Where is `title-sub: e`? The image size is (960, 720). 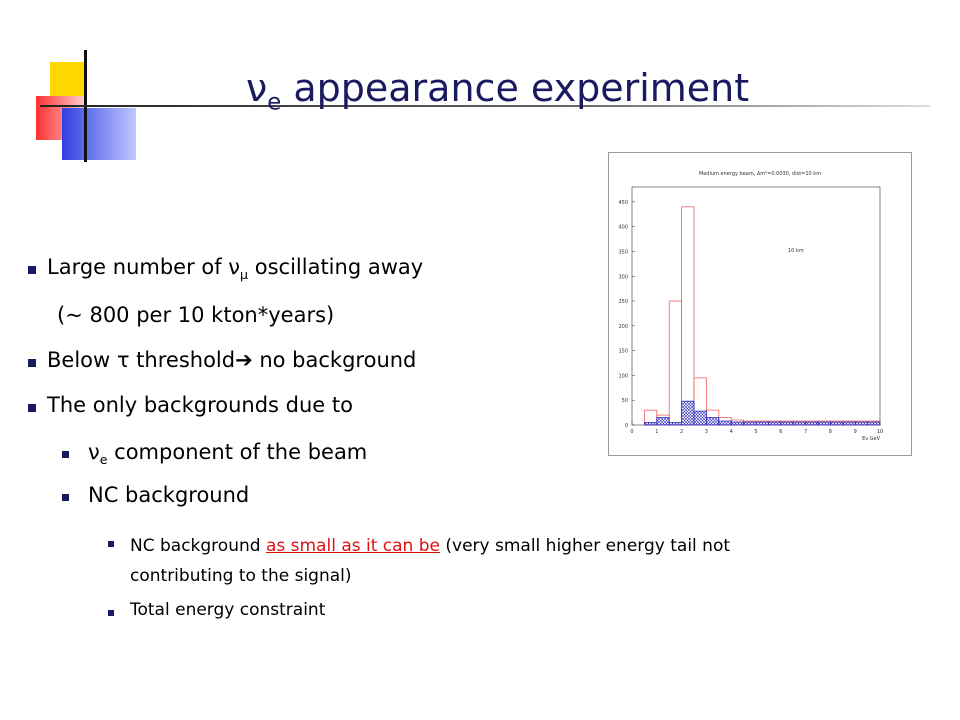
title-sub: e is located at coordinates (274, 102).